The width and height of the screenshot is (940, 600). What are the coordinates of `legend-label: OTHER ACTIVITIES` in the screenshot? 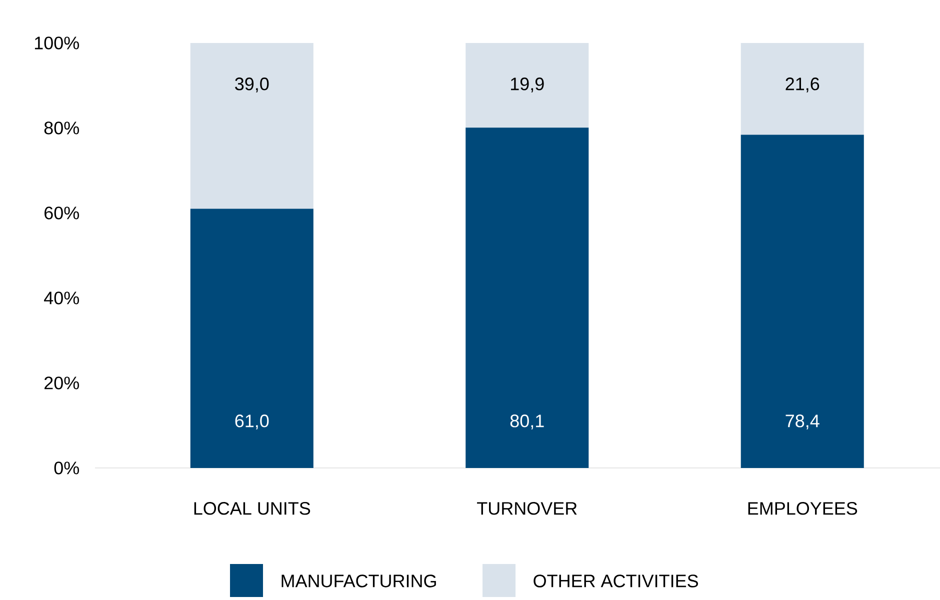 It's located at (616, 581).